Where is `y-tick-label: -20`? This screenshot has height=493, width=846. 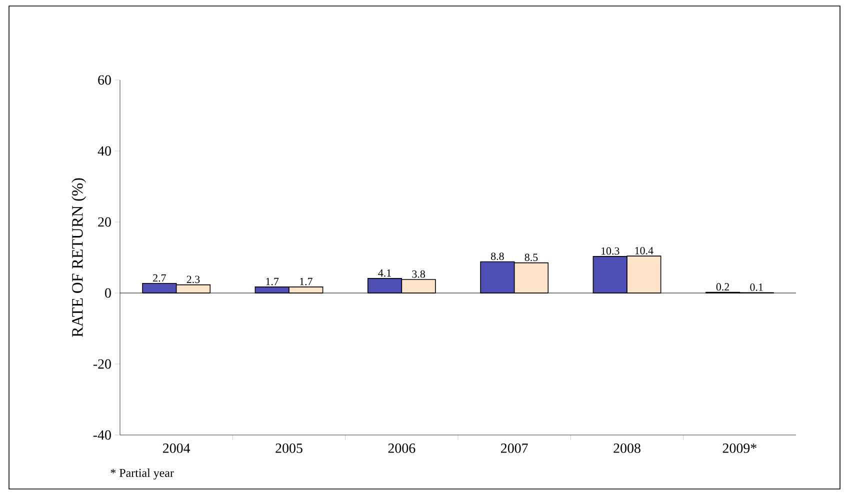 y-tick-label: -20 is located at coordinates (102, 364).